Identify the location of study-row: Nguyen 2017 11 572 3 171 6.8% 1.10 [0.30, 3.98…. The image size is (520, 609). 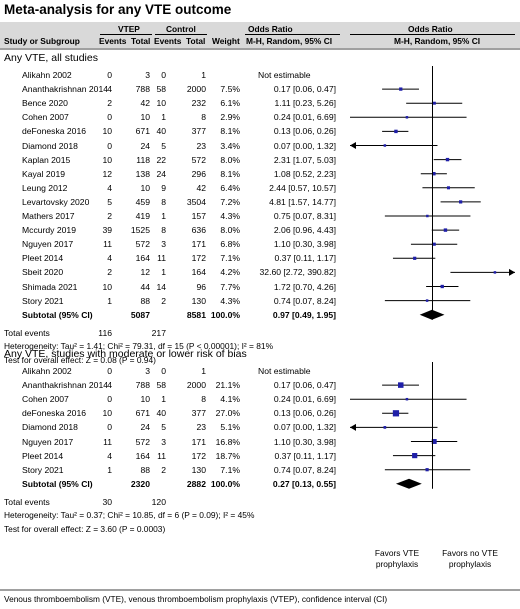
(260, 244).